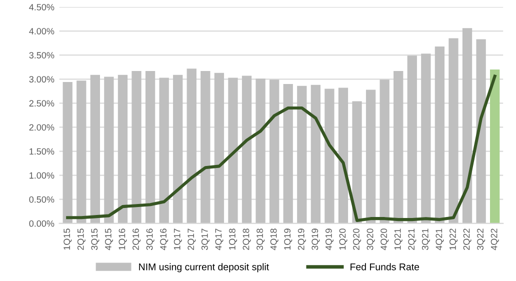 The image size is (516, 281). I want to click on x-tick-label: 3Q18, so click(260, 239).